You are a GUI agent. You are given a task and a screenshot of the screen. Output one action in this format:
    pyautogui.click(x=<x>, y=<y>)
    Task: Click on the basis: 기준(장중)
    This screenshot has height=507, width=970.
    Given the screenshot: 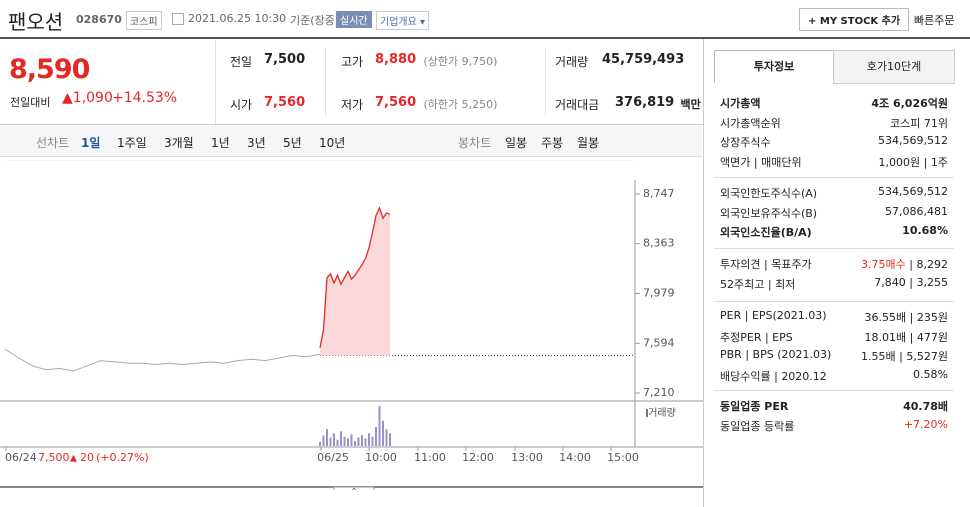 What is the action you would take?
    pyautogui.click(x=315, y=20)
    